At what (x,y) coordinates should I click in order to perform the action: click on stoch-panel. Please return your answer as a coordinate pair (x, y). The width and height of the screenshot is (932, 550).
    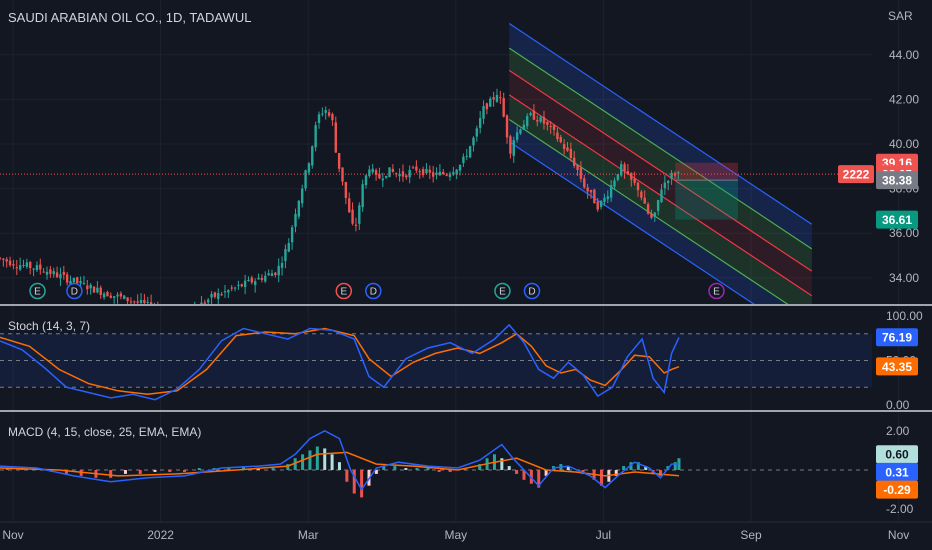
    Looking at the image, I should click on (436, 362).